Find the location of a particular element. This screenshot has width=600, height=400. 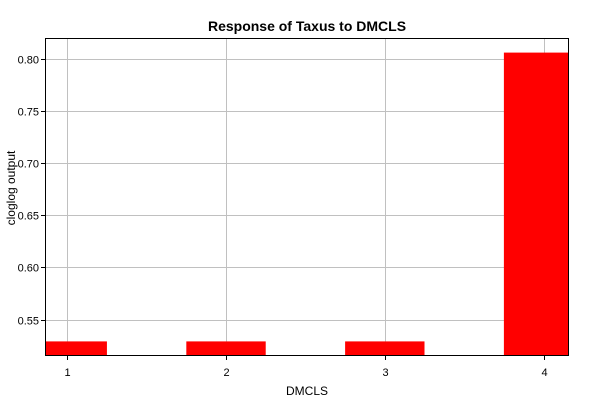

x-tick-label: 4 is located at coordinates (544, 373).